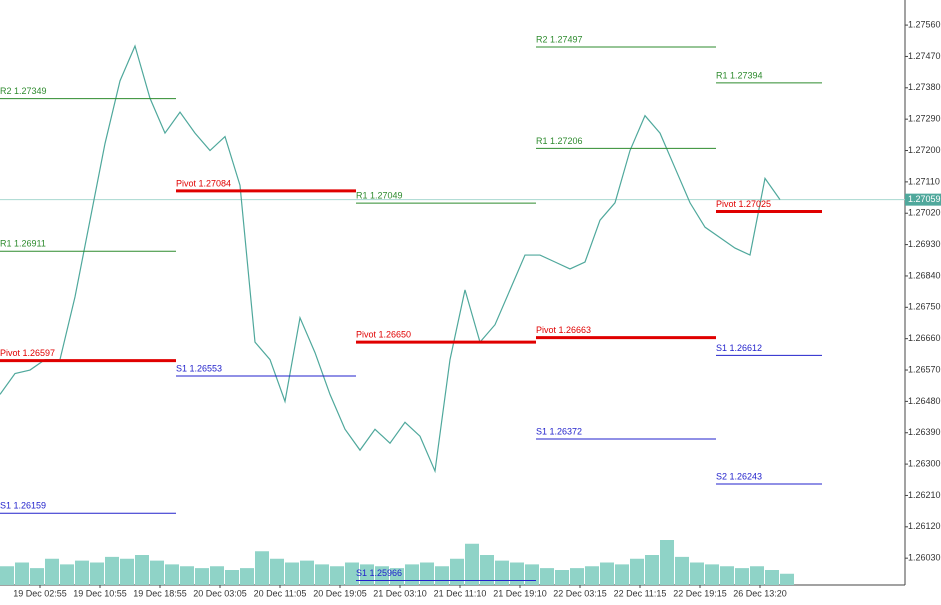 Image resolution: width=941 pixels, height=605 pixels. I want to click on level-label: Pivot 1.27084, so click(203, 183).